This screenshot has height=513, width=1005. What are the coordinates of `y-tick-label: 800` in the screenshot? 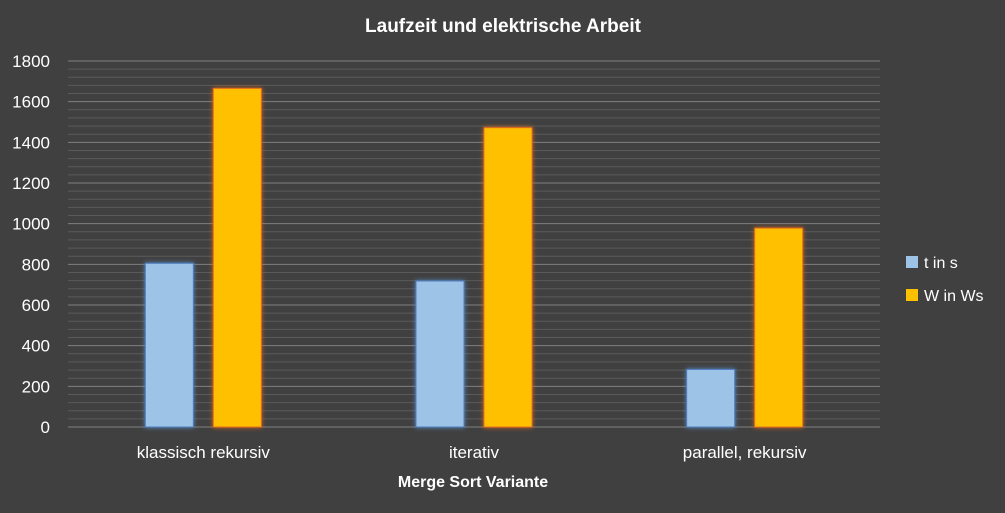 It's located at (36, 264).